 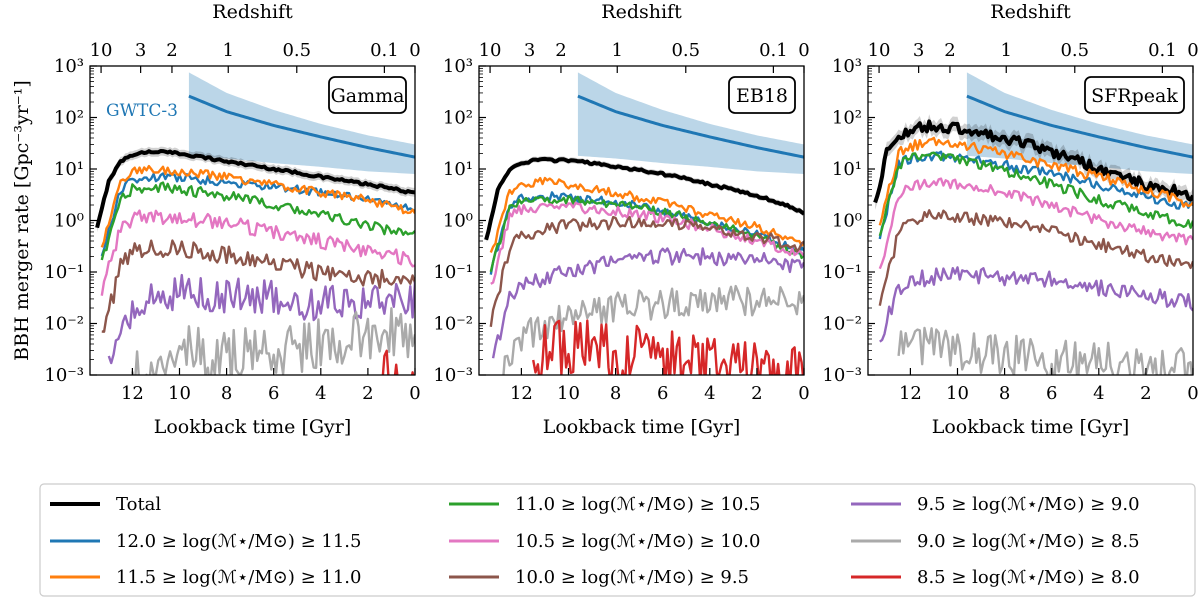 What do you see at coordinates (560, 50) in the screenshot?
I see `redshift-tick-label: 2` at bounding box center [560, 50].